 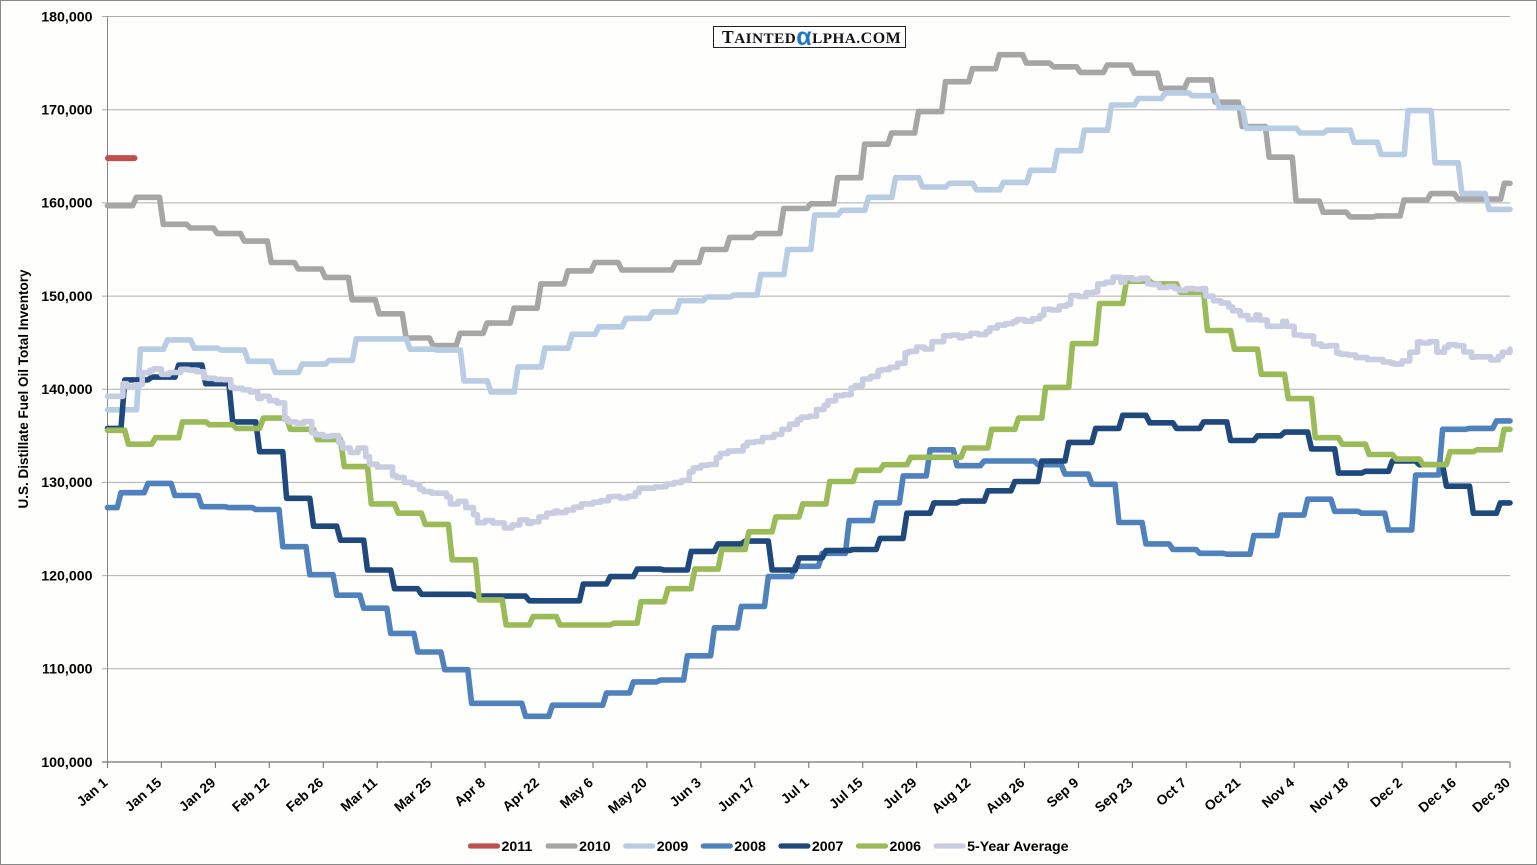 I want to click on svg-text: 130,000, so click(x=66, y=483).